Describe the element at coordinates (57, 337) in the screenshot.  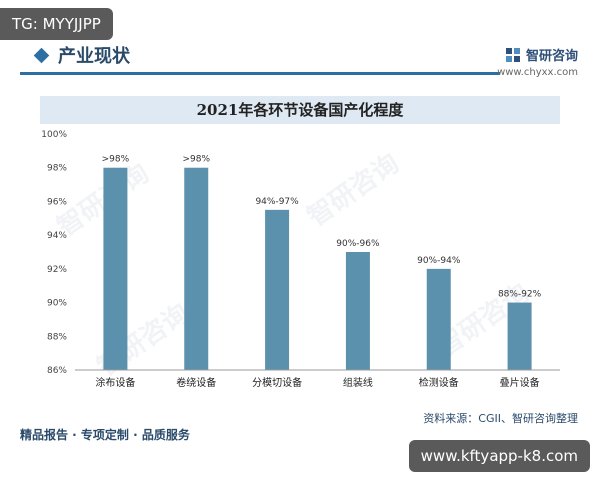
I see `y-tick-label: 88%` at that location.